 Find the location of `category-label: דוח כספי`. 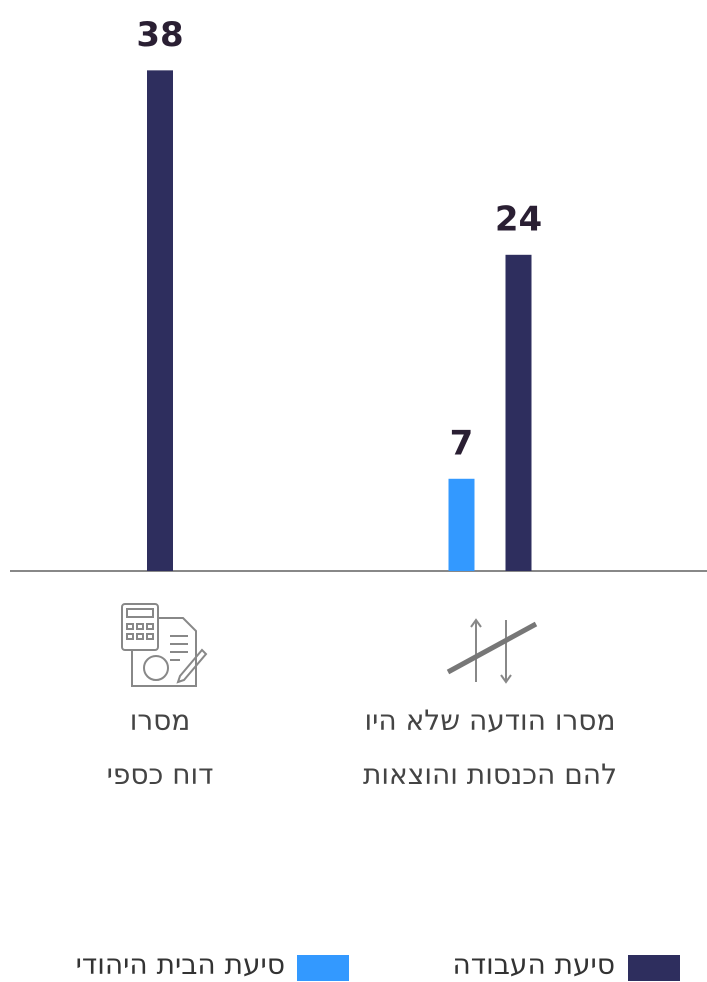

category-label: דוח כספי is located at coordinates (160, 774).